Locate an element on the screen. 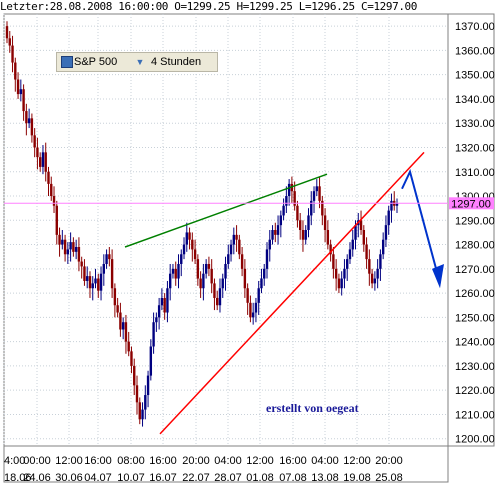 The width and height of the screenshot is (498, 485). low-value: L=1296.25 is located at coordinates (326, 6).